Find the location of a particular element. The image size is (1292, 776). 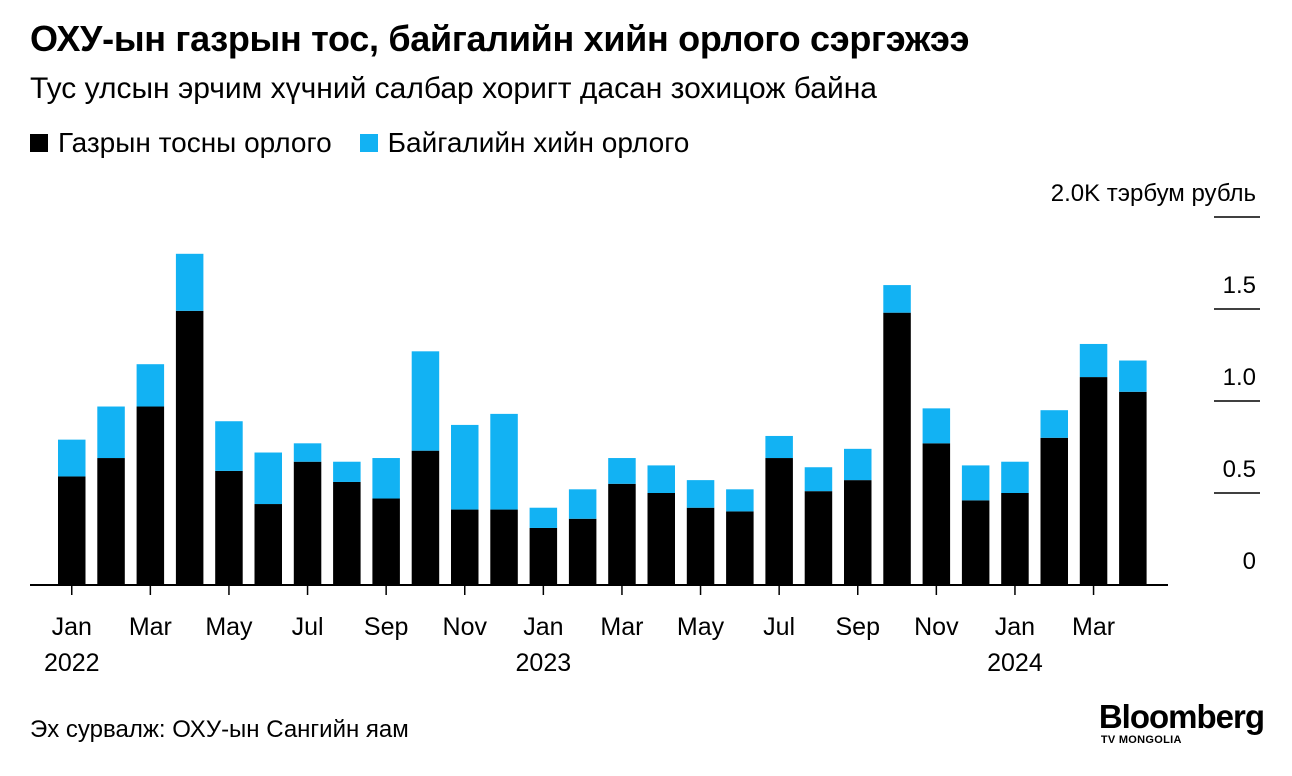

x-tick-label-14: Mar is located at coordinates (621, 627).